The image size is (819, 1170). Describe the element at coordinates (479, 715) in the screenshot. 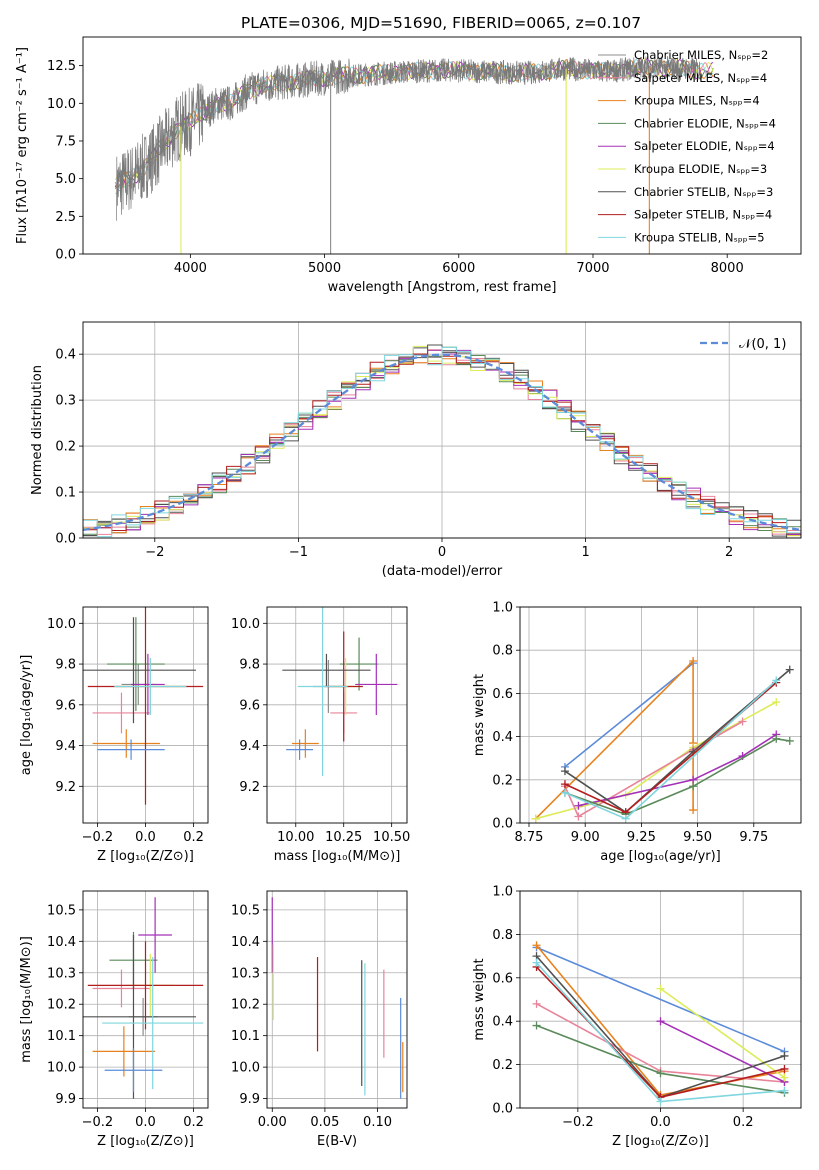

I see `y-axis-label: mass weight` at that location.